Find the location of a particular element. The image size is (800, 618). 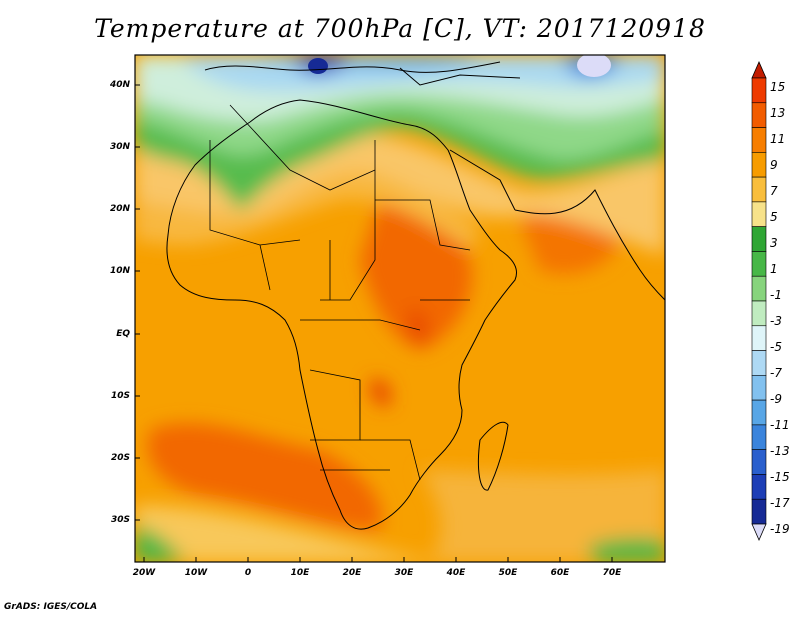

colorbar-label: 3 is located at coordinates (774, 243).